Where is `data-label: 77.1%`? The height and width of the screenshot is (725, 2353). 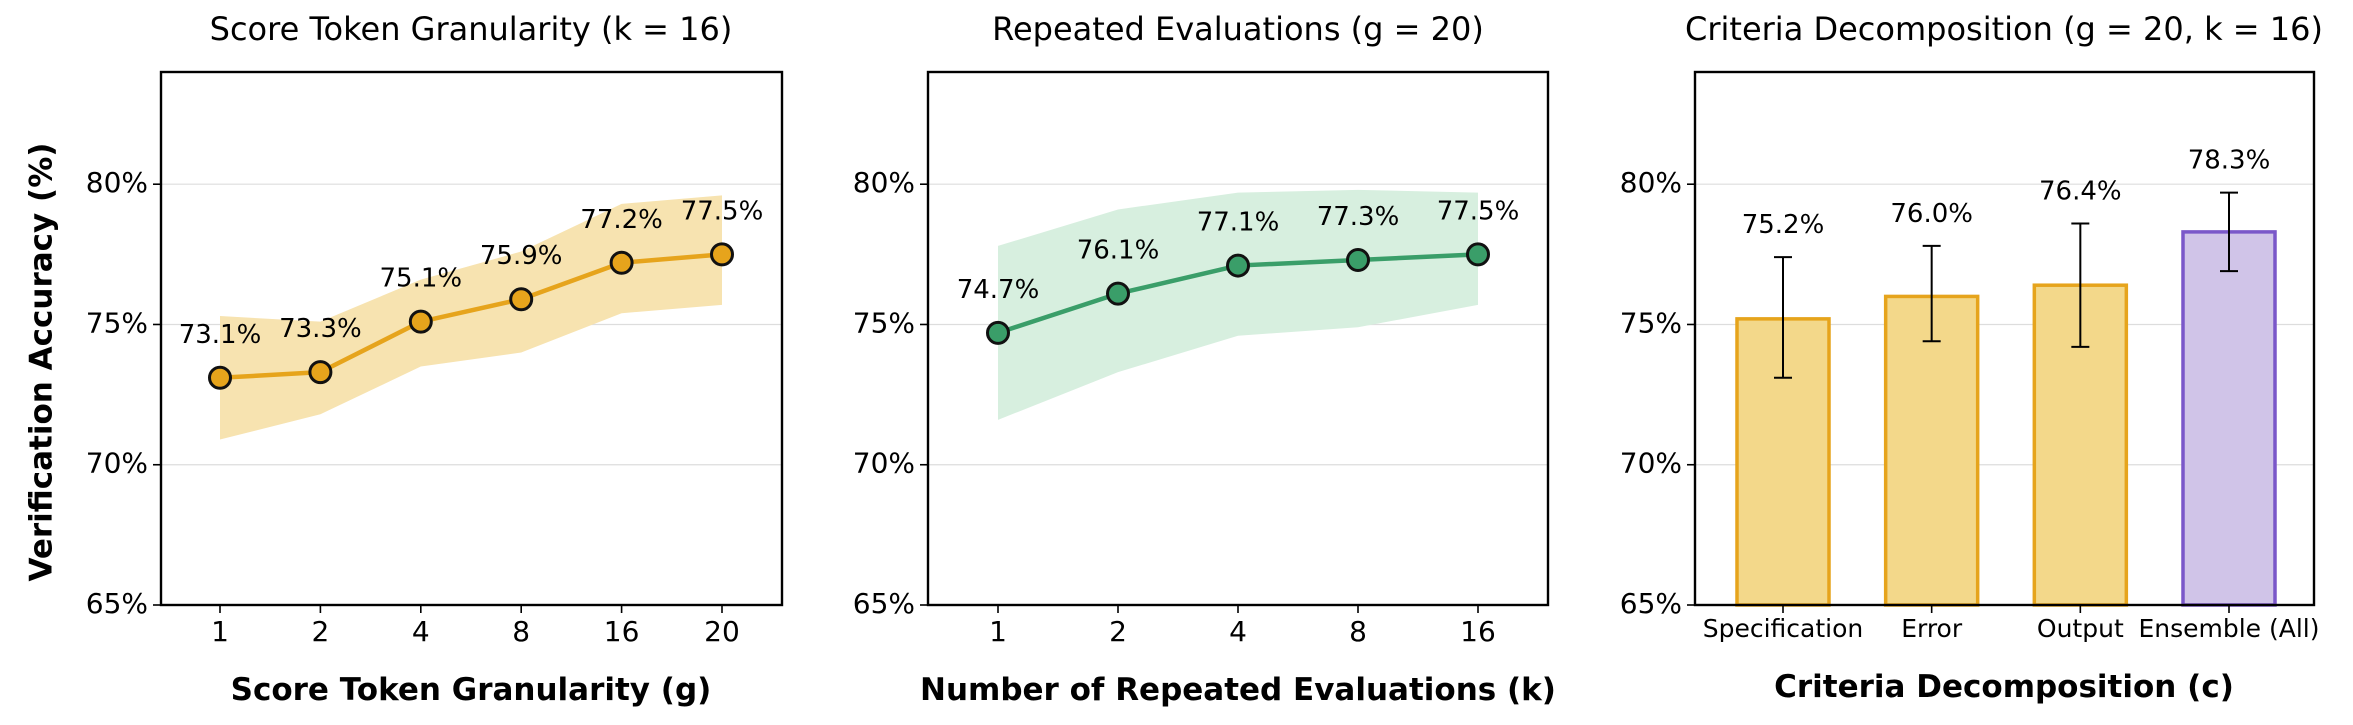 data-label: 77.1% is located at coordinates (1238, 223).